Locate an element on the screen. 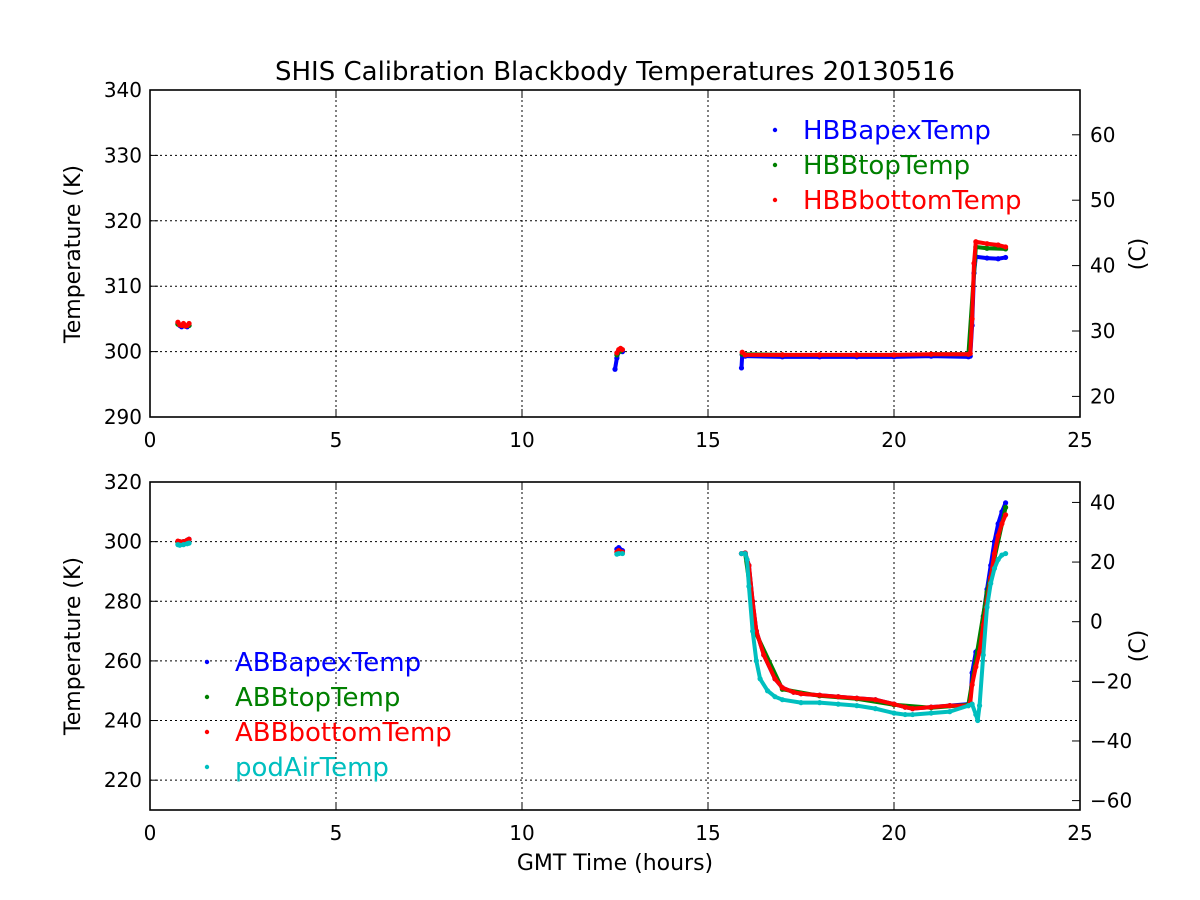  legend-label-HBBbottomTemp: HBBbottomTemp is located at coordinates (912, 201).